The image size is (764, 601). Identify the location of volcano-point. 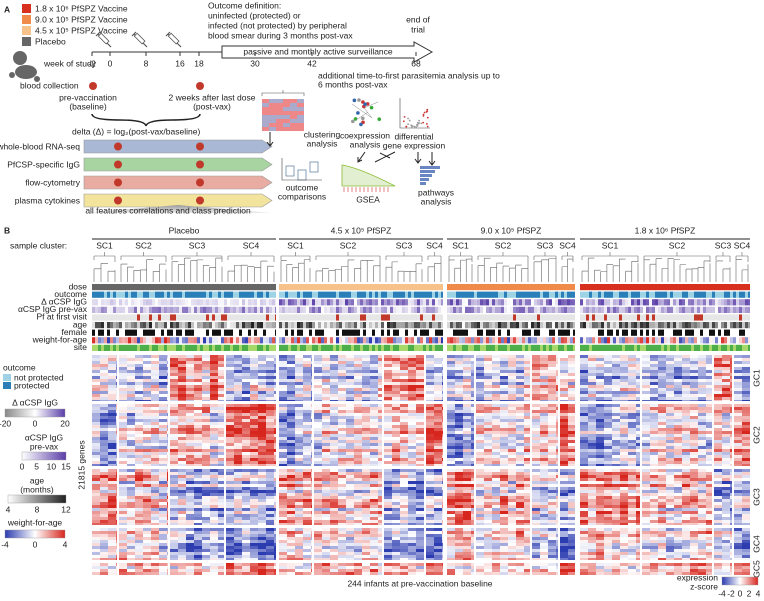
(423, 114).